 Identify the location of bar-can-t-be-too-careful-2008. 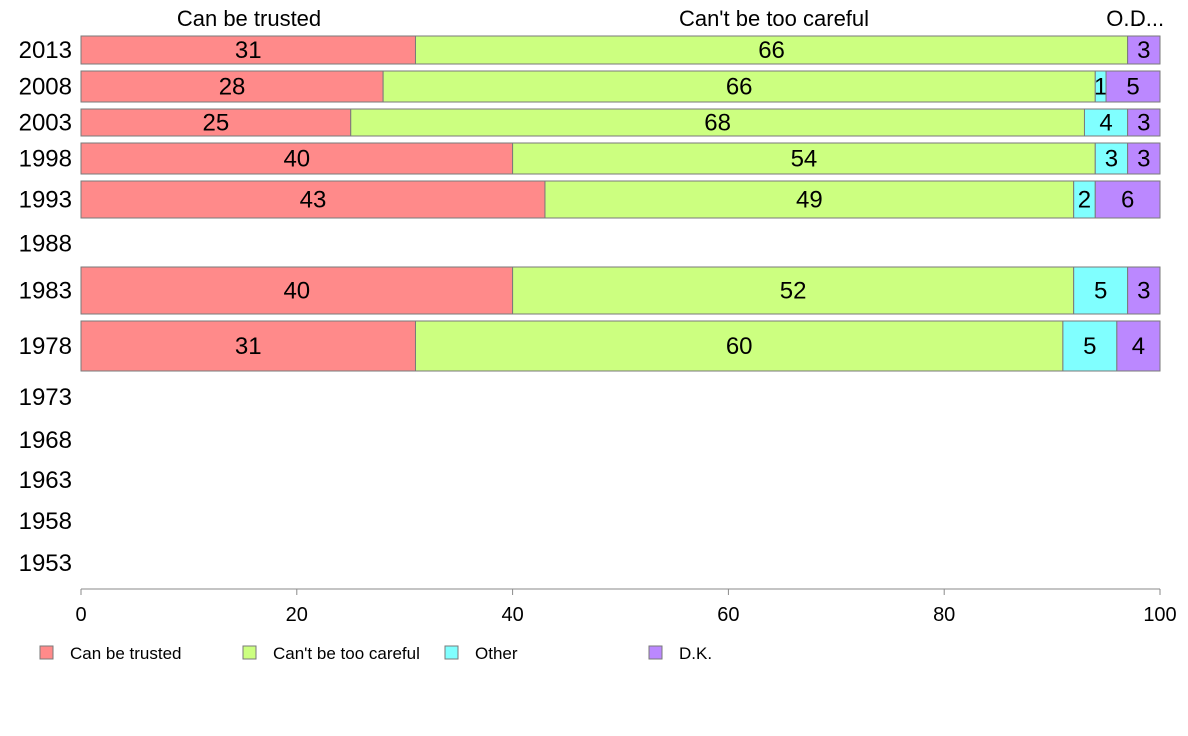
(739, 86).